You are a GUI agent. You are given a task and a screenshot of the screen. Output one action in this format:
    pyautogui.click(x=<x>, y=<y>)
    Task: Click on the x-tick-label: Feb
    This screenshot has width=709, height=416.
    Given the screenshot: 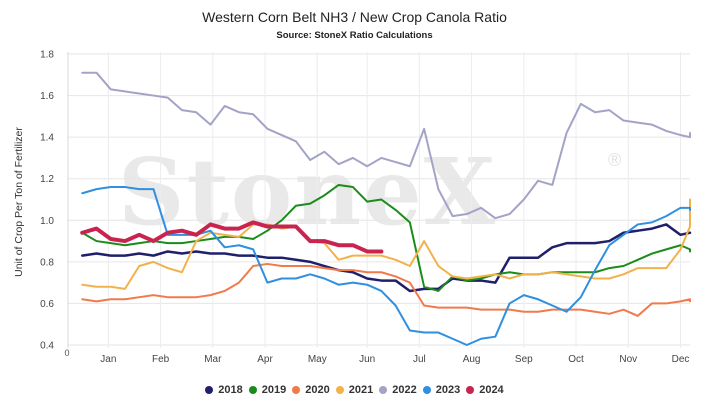 What is the action you would take?
    pyautogui.click(x=161, y=359)
    